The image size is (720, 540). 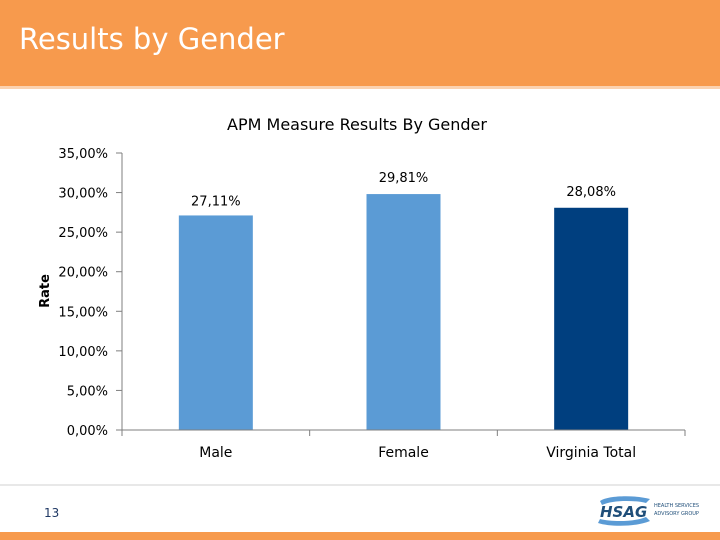 I want to click on y-tick-label: 35,00%, so click(x=83, y=154).